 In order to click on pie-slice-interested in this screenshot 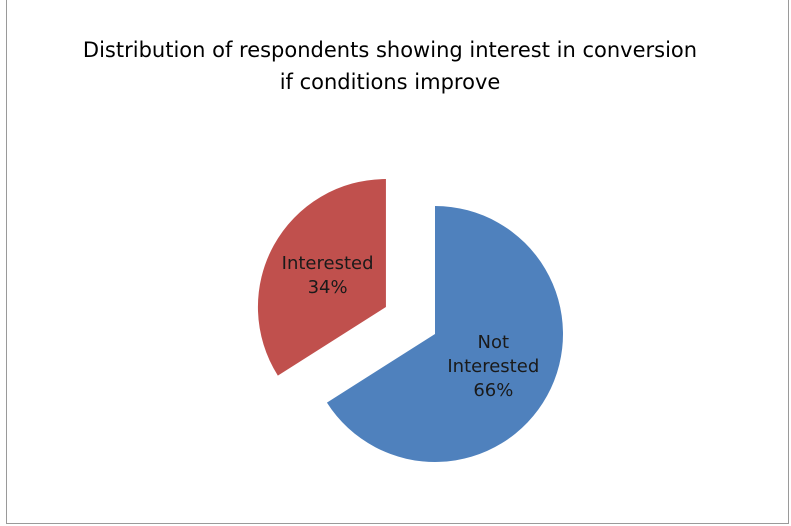, I will do `click(321, 277)`.